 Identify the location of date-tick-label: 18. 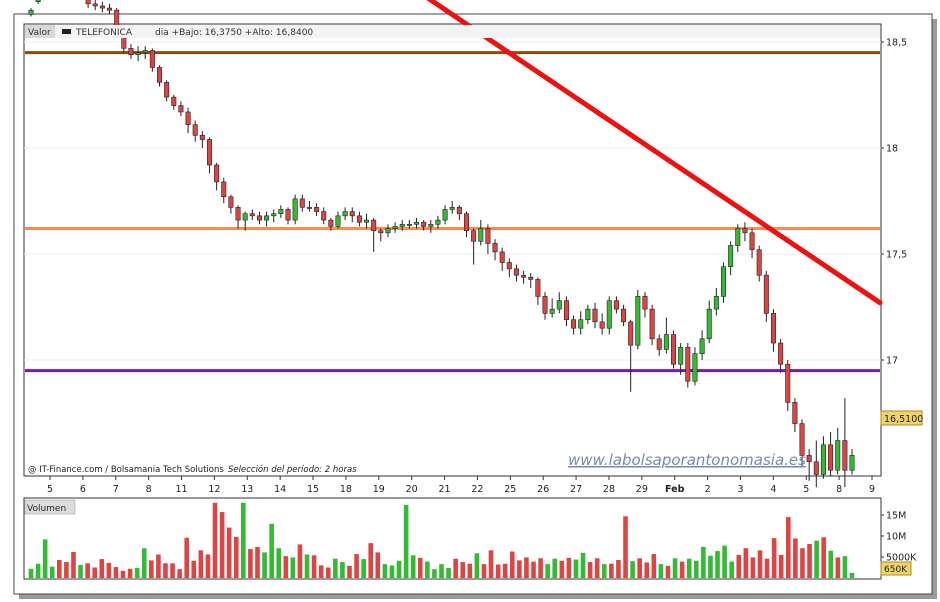
(346, 489).